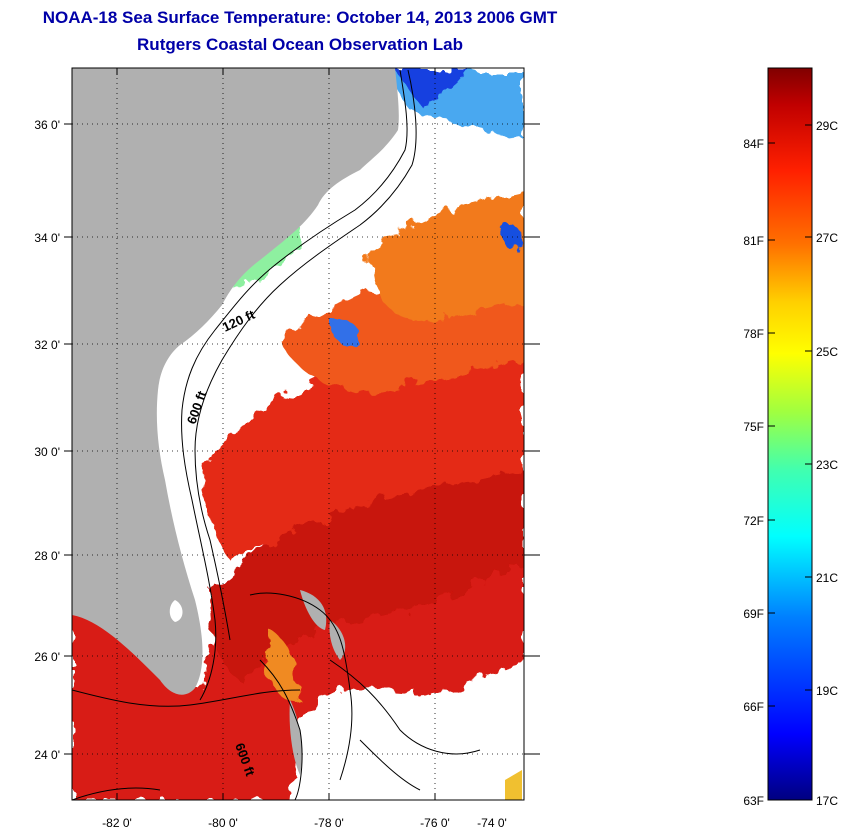 The width and height of the screenshot is (849, 832). I want to click on map-subtitle: Rutgers Coastal Ocean Observation Lab, so click(300, 44).